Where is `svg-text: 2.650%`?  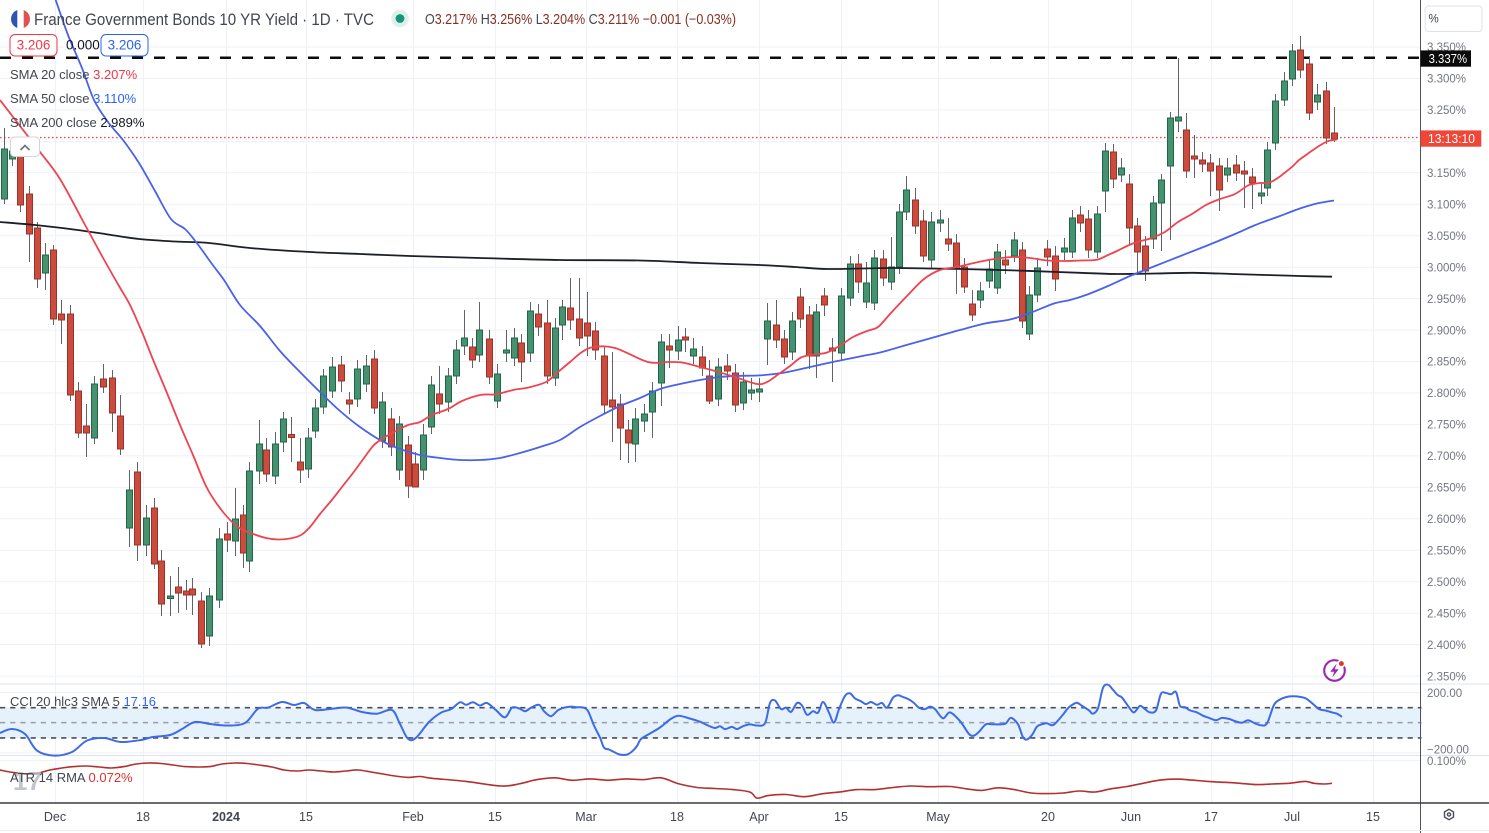 svg-text: 2.650% is located at coordinates (1446, 489).